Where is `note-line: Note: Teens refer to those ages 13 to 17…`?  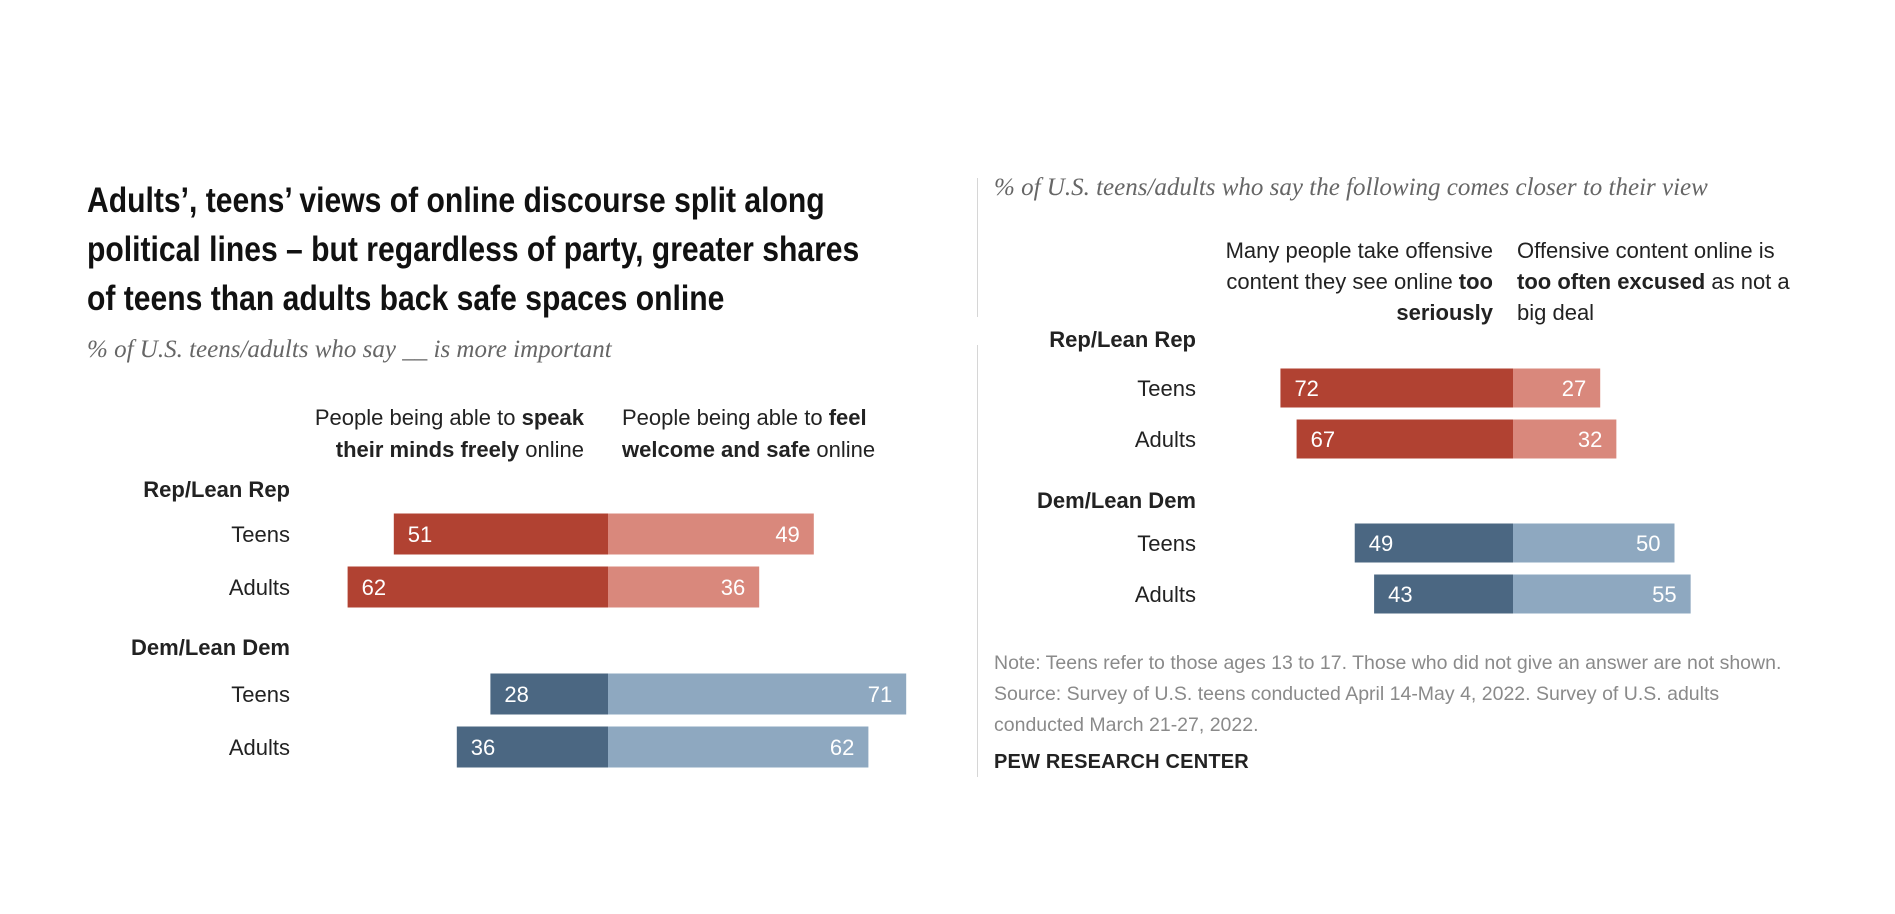 note-line: Note: Teens refer to those ages 13 to 17… is located at coordinates (1388, 663).